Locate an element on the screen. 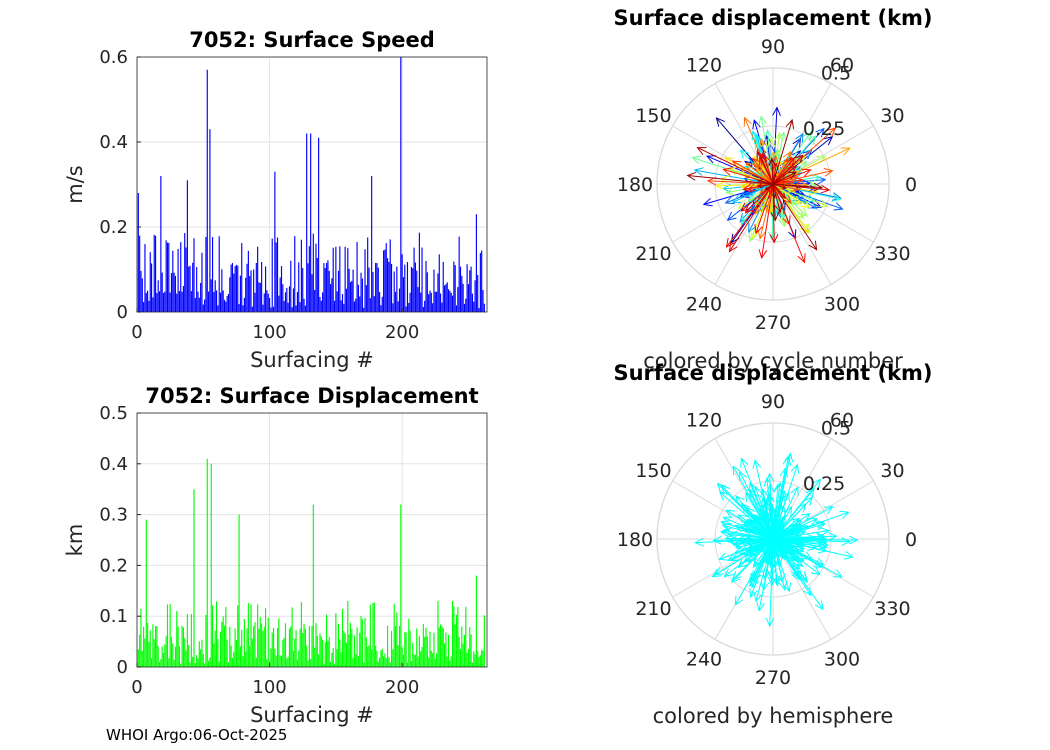  polar-hemisphere-chart-radius-label: 0.5 is located at coordinates (836, 429).